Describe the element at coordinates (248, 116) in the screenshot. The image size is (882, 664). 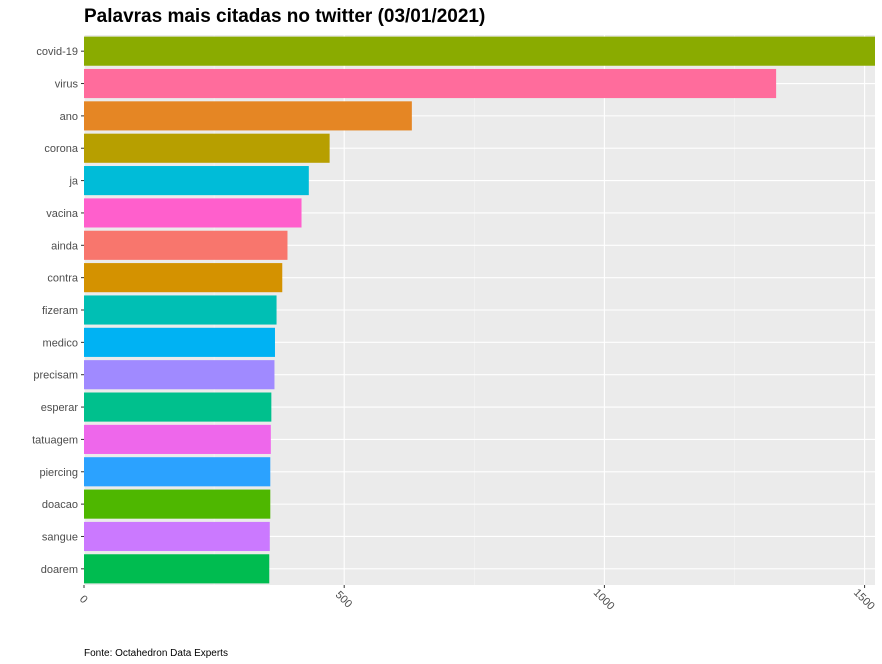
I see `bar-ano` at that location.